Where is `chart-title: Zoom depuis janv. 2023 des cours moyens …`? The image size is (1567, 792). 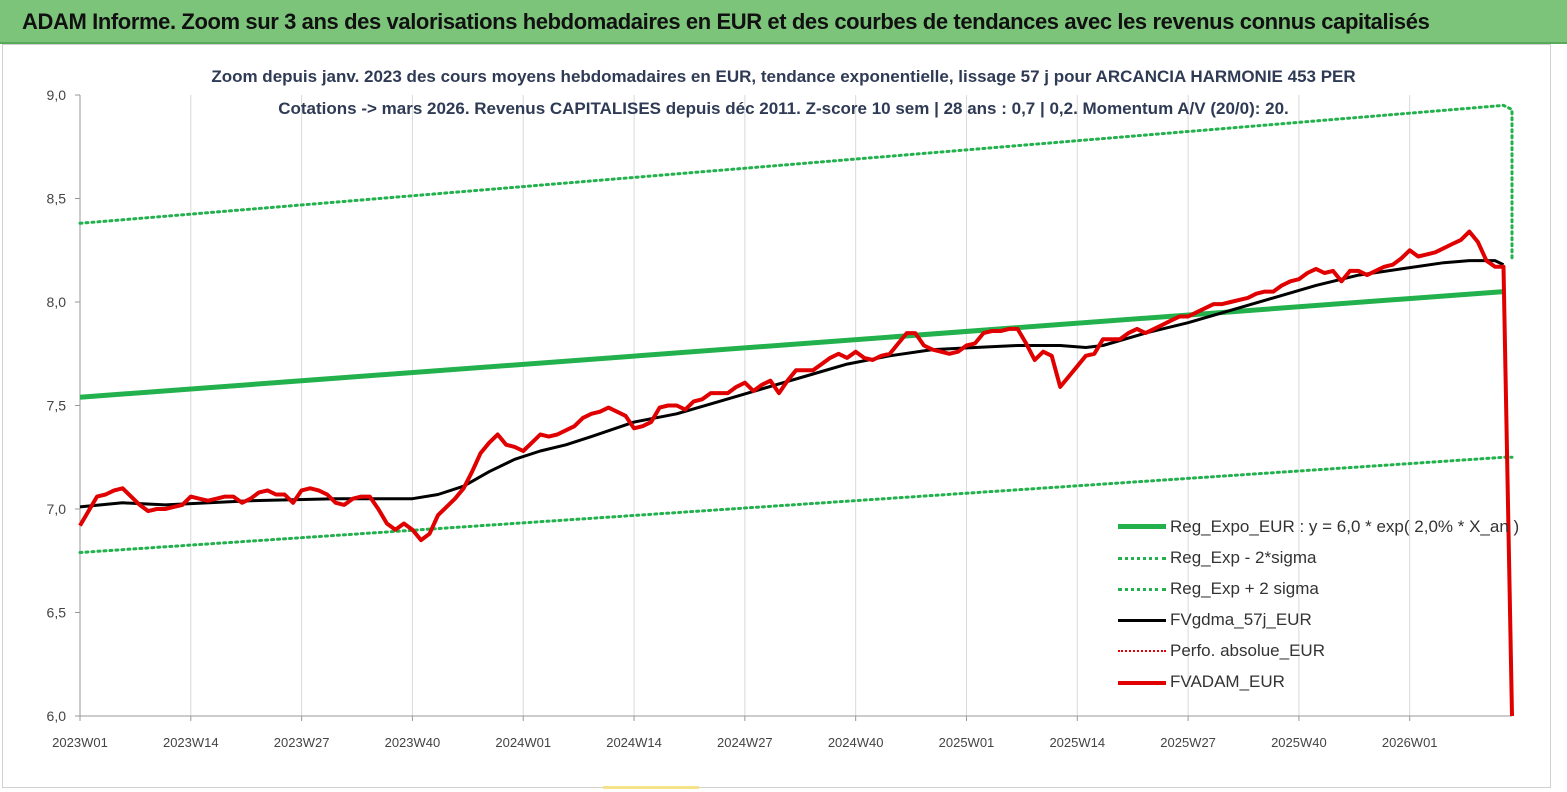 chart-title: Zoom depuis janv. 2023 des cours moyens … is located at coordinates (783, 76).